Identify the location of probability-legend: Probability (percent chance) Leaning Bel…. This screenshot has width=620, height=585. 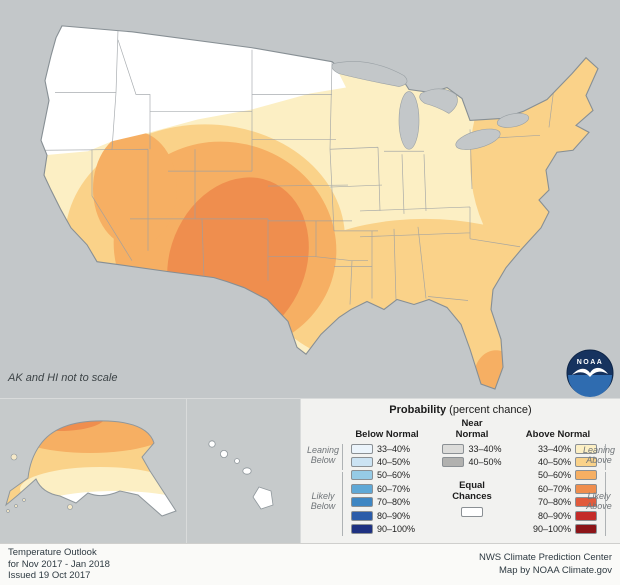
(460, 471).